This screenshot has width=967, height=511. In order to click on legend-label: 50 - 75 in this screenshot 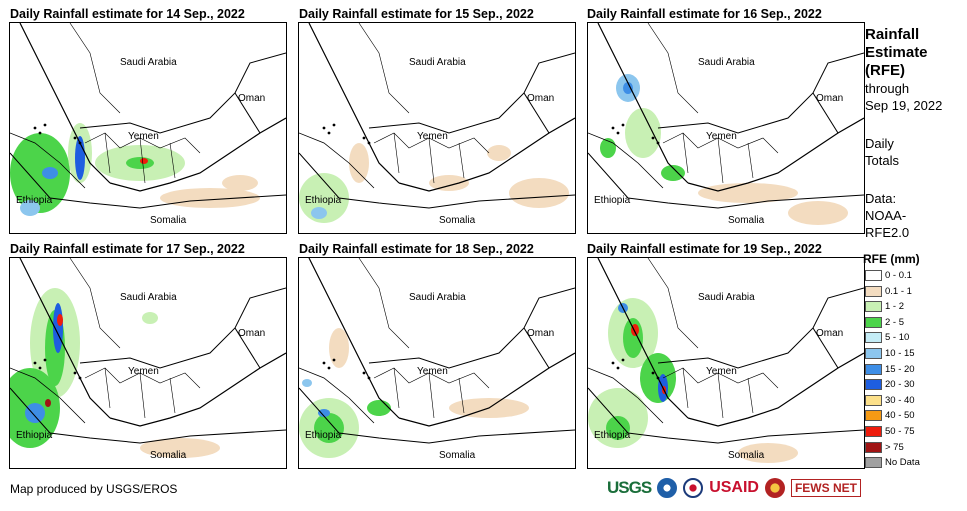, I will do `click(900, 431)`.